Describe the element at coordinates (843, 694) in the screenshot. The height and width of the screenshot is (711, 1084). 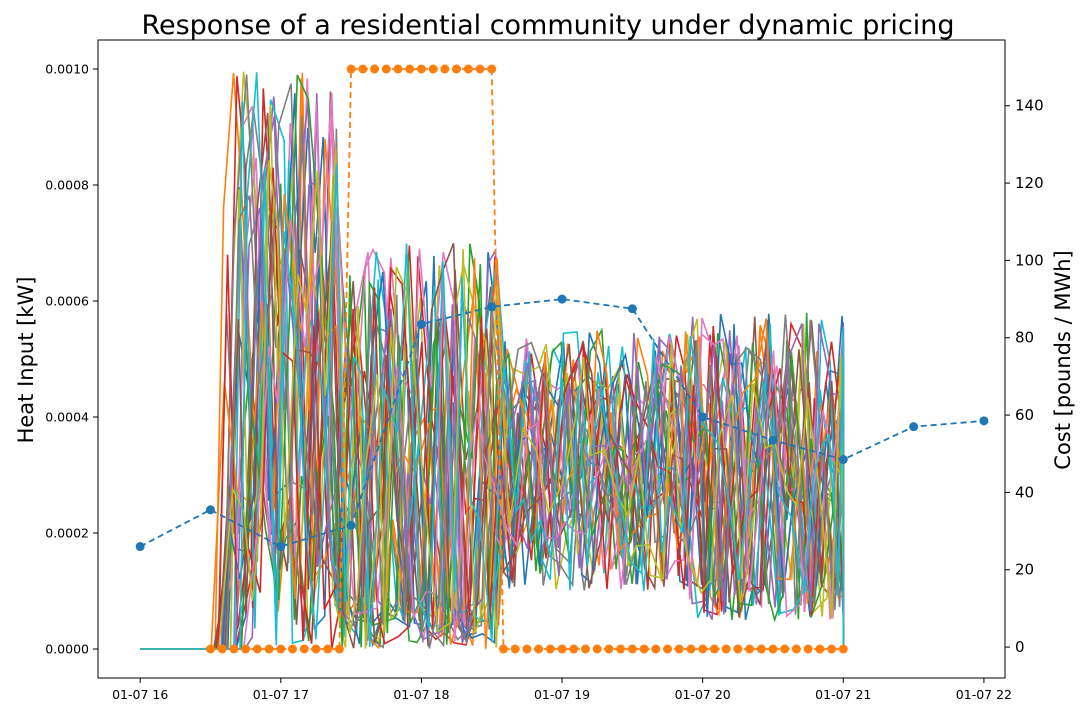
I see `x-tick-label: 01-07 21` at that location.